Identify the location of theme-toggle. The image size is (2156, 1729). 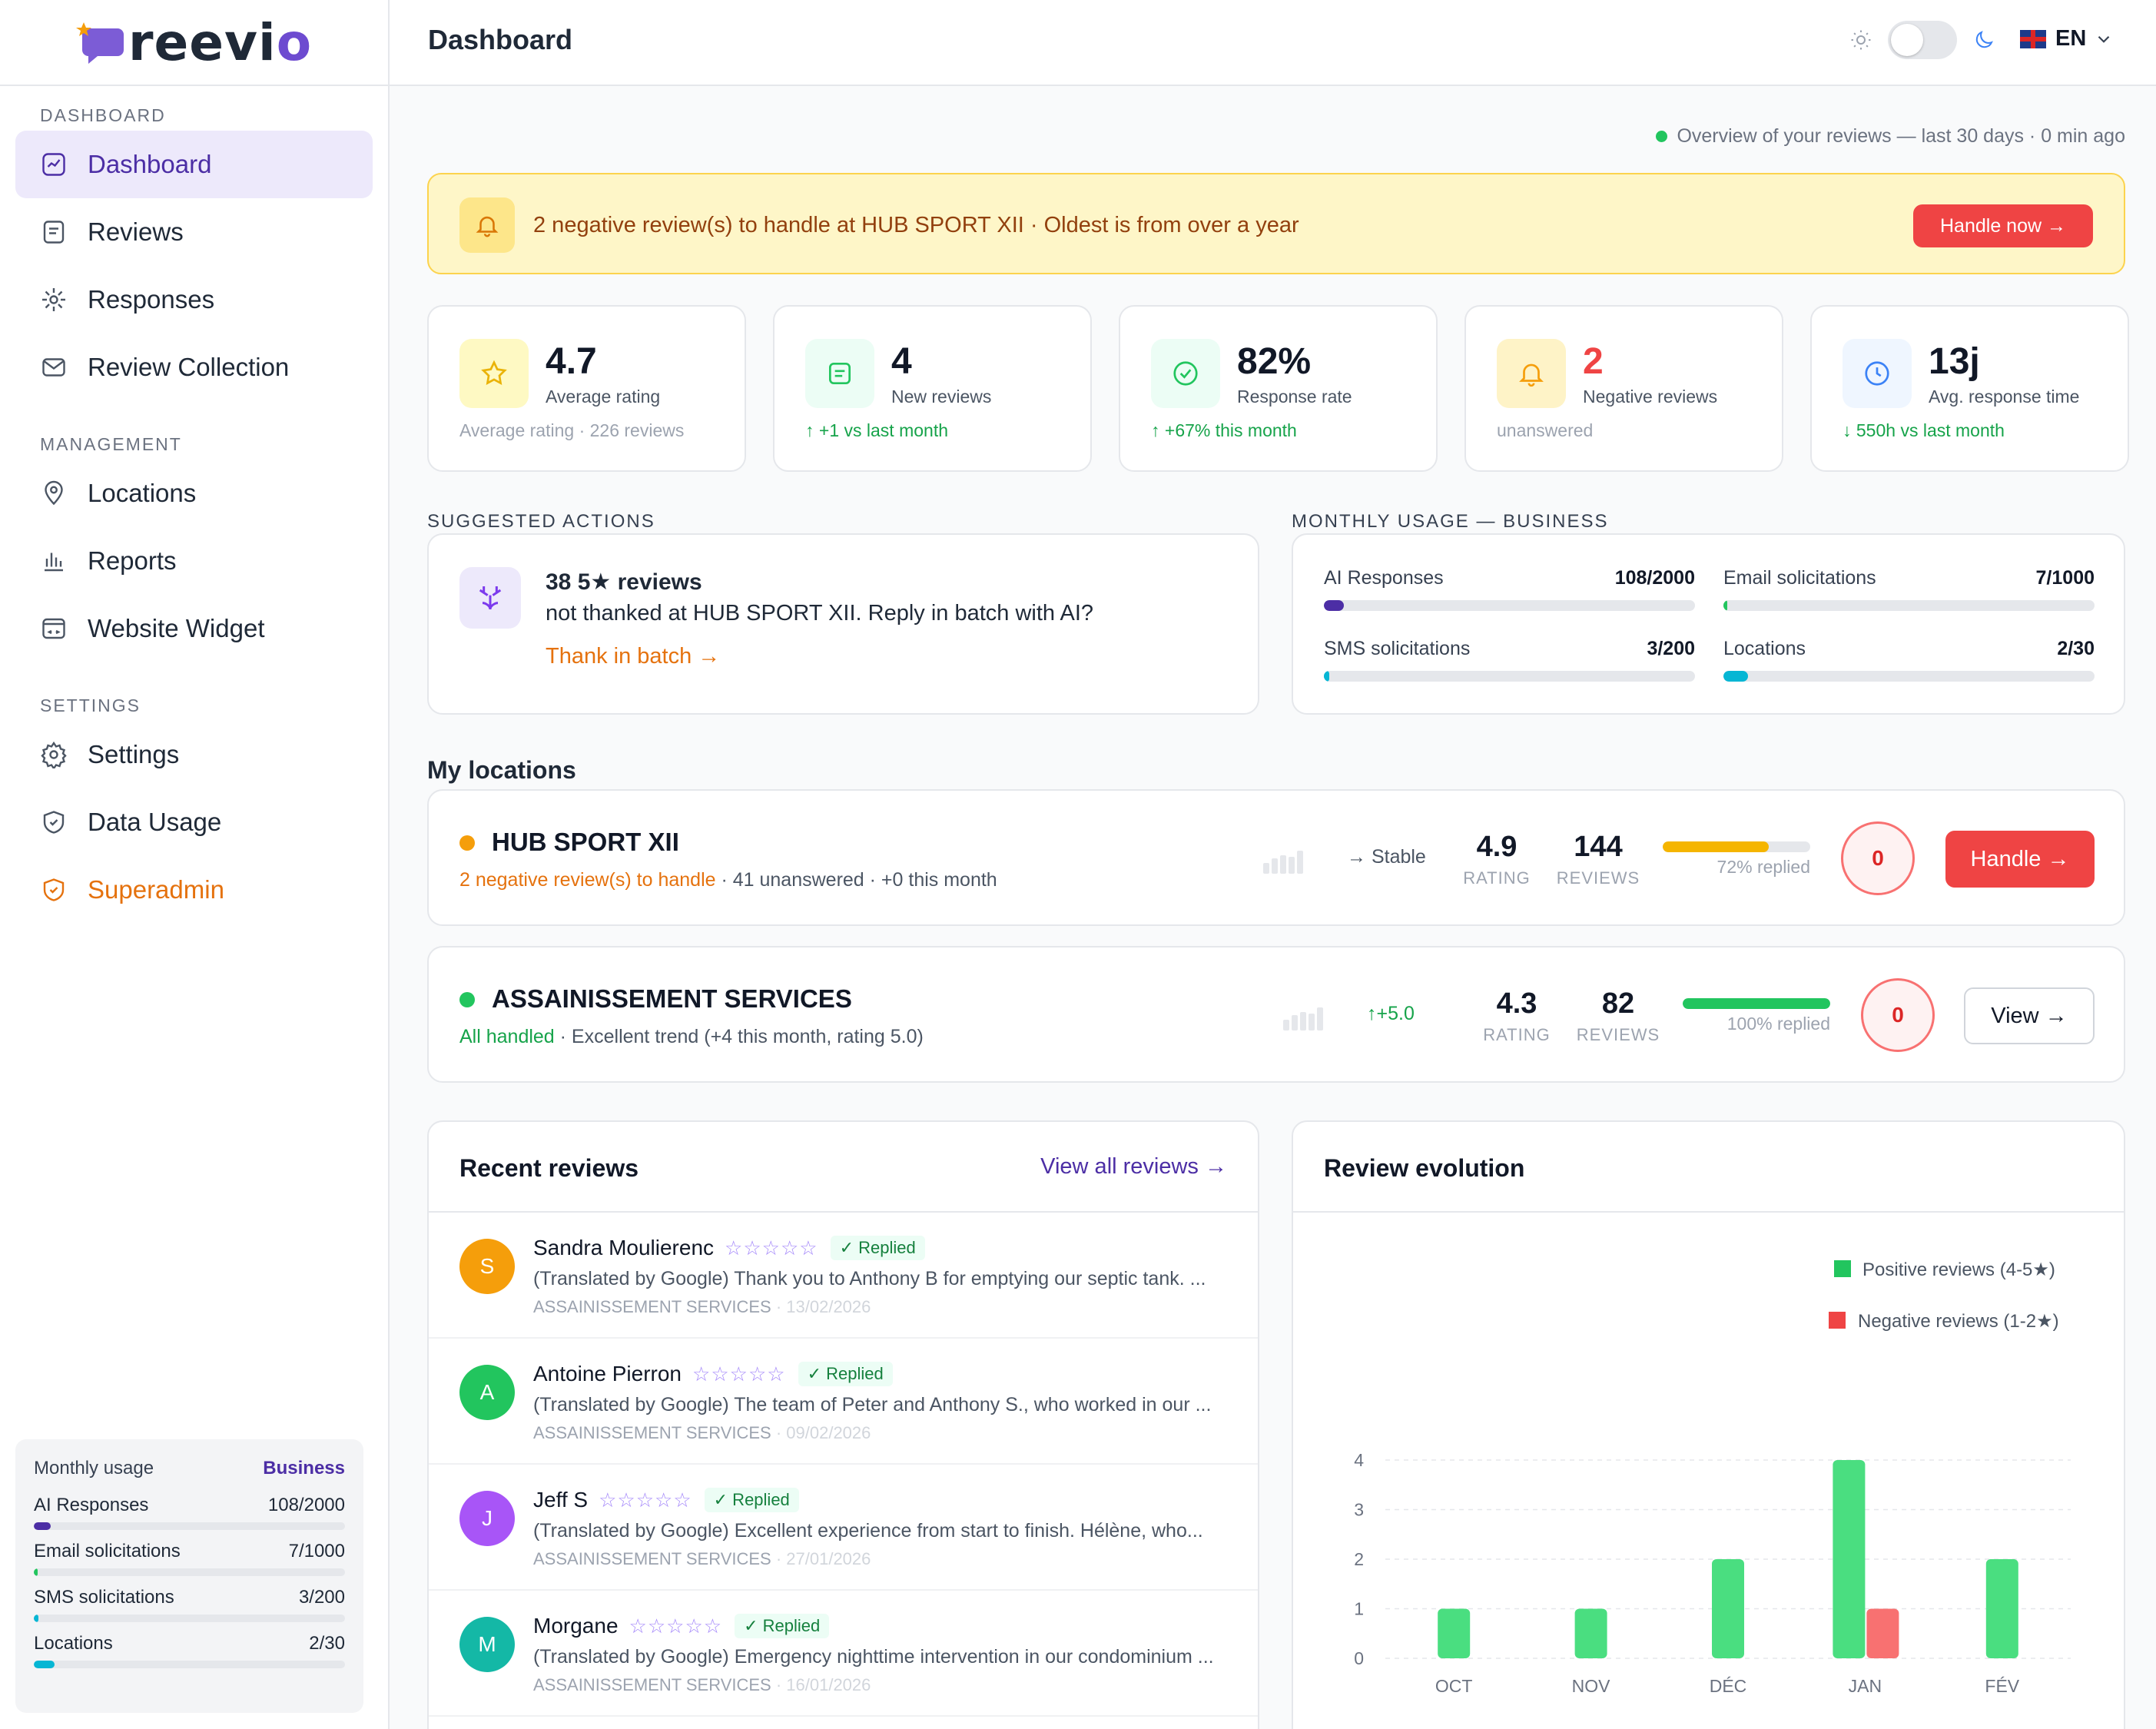
(1923, 40).